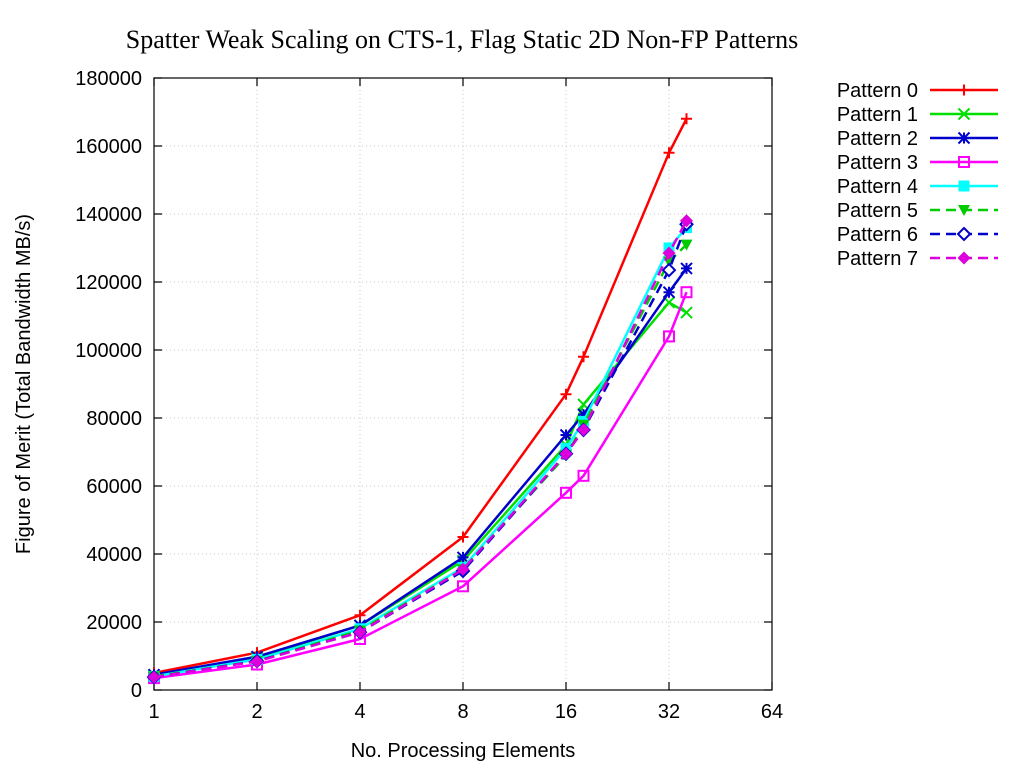 Image resolution: width=1024 pixels, height=768 pixels. What do you see at coordinates (108, 79) in the screenshot?
I see `y-tick-label: 180000` at bounding box center [108, 79].